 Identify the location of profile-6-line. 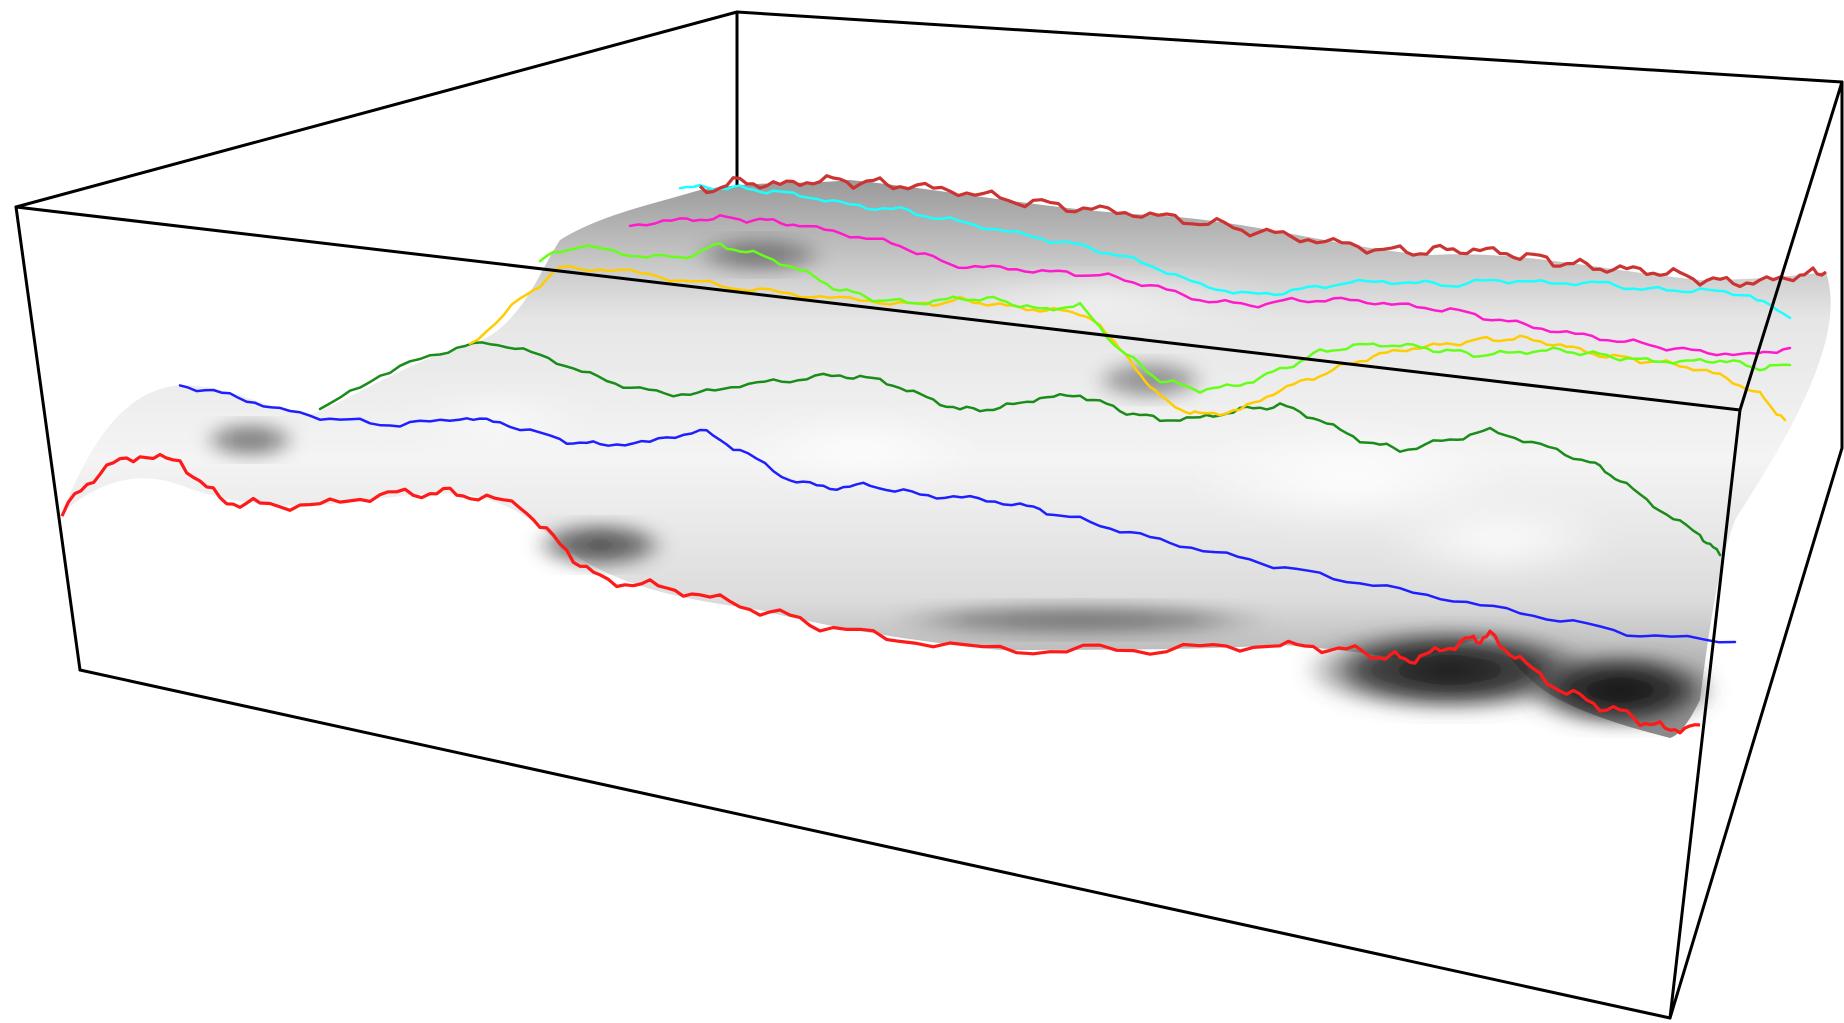
(1235, 251).